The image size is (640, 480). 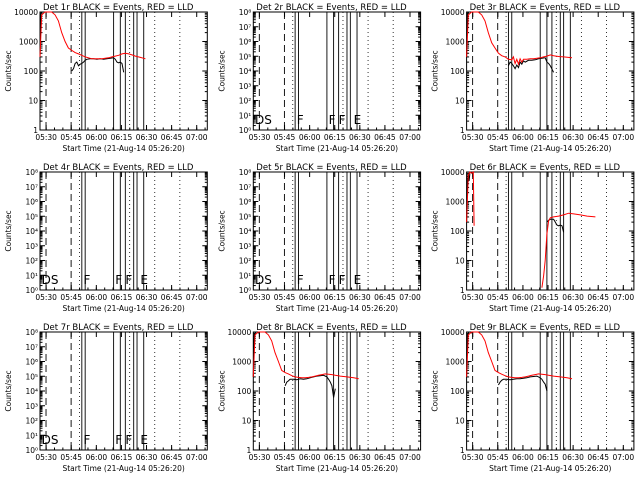 What do you see at coordinates (118, 328) in the screenshot?
I see `panel-title: Det 7r BLACK = Events, RED = LLD` at bounding box center [118, 328].